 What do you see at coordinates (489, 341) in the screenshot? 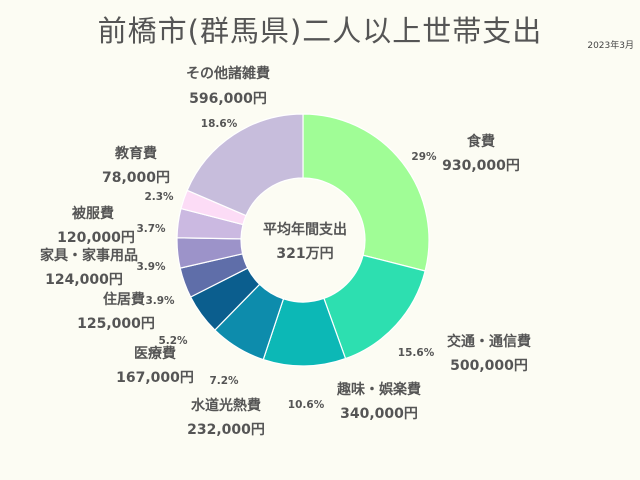
I see `slice-category-label: 交通・通信費` at bounding box center [489, 341].